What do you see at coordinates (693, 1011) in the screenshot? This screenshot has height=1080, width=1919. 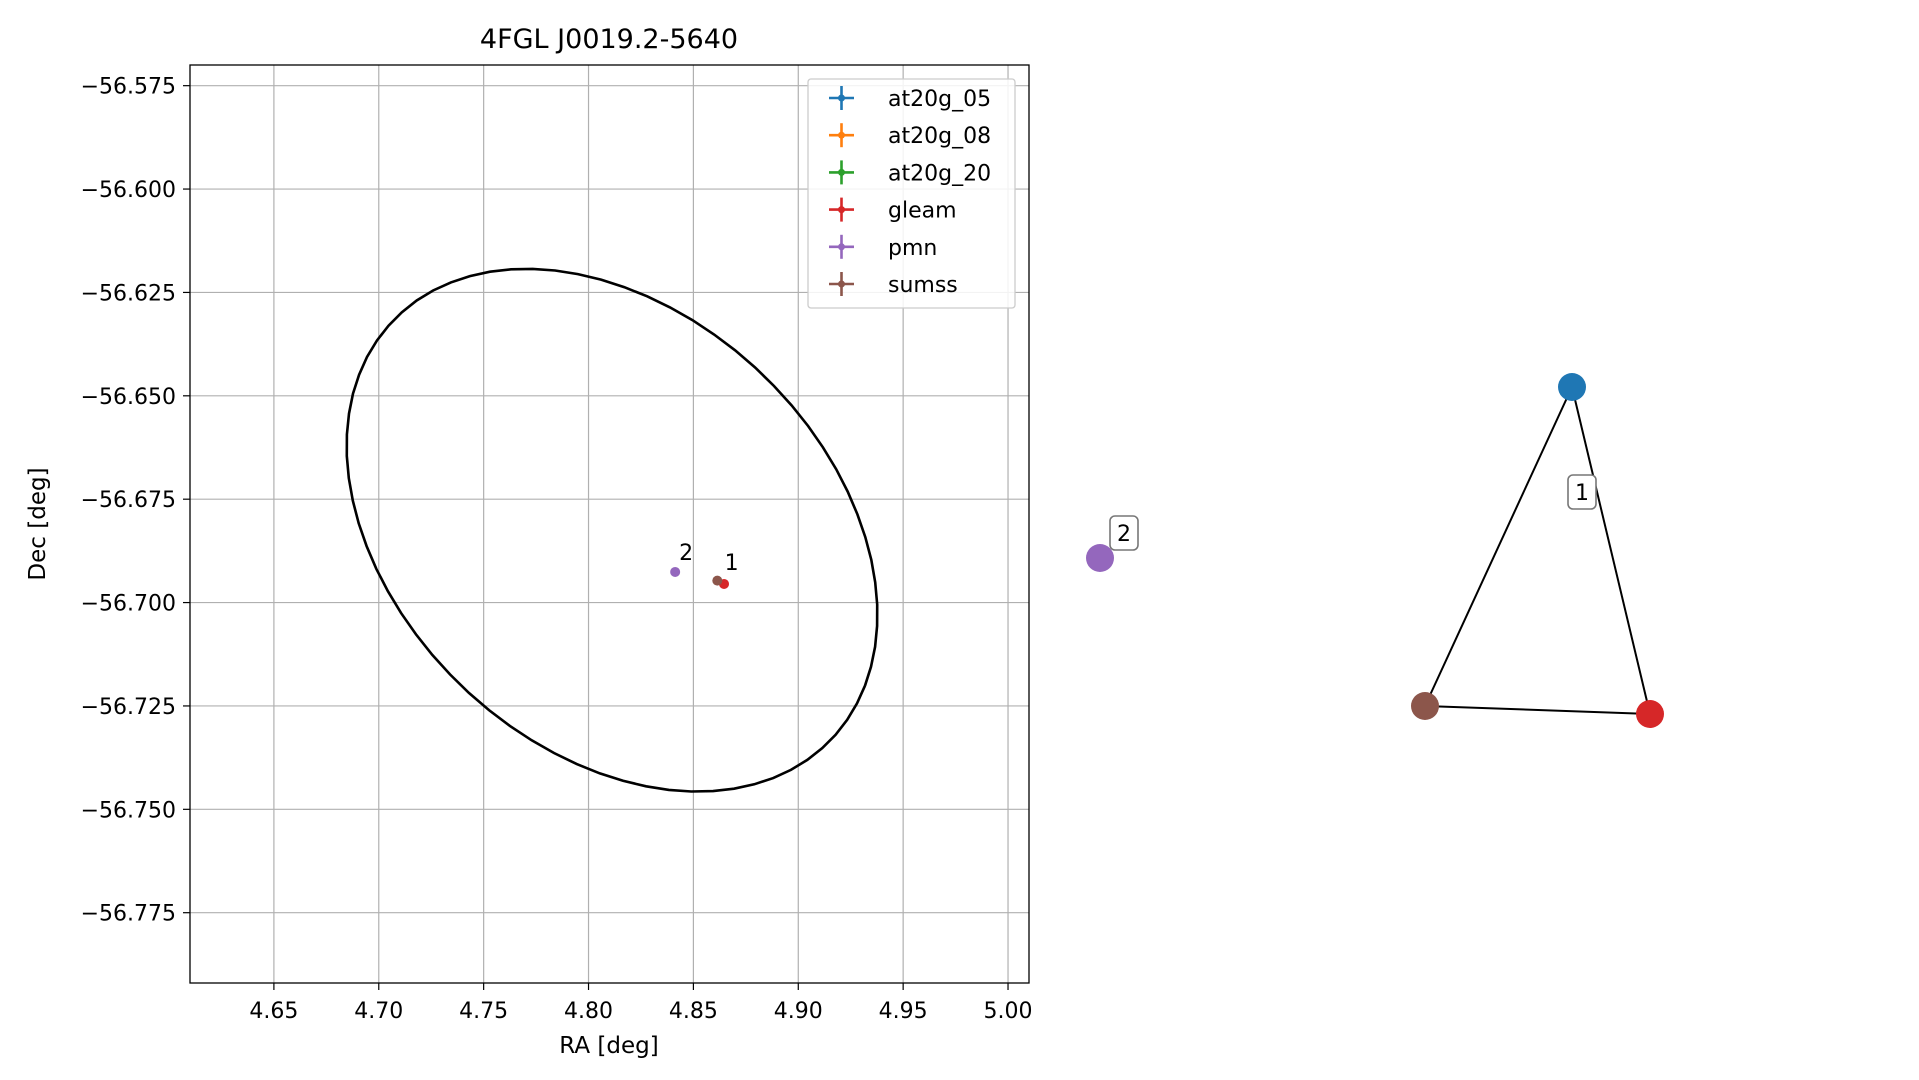 I see `x-tick-label: 4.85` at bounding box center [693, 1011].